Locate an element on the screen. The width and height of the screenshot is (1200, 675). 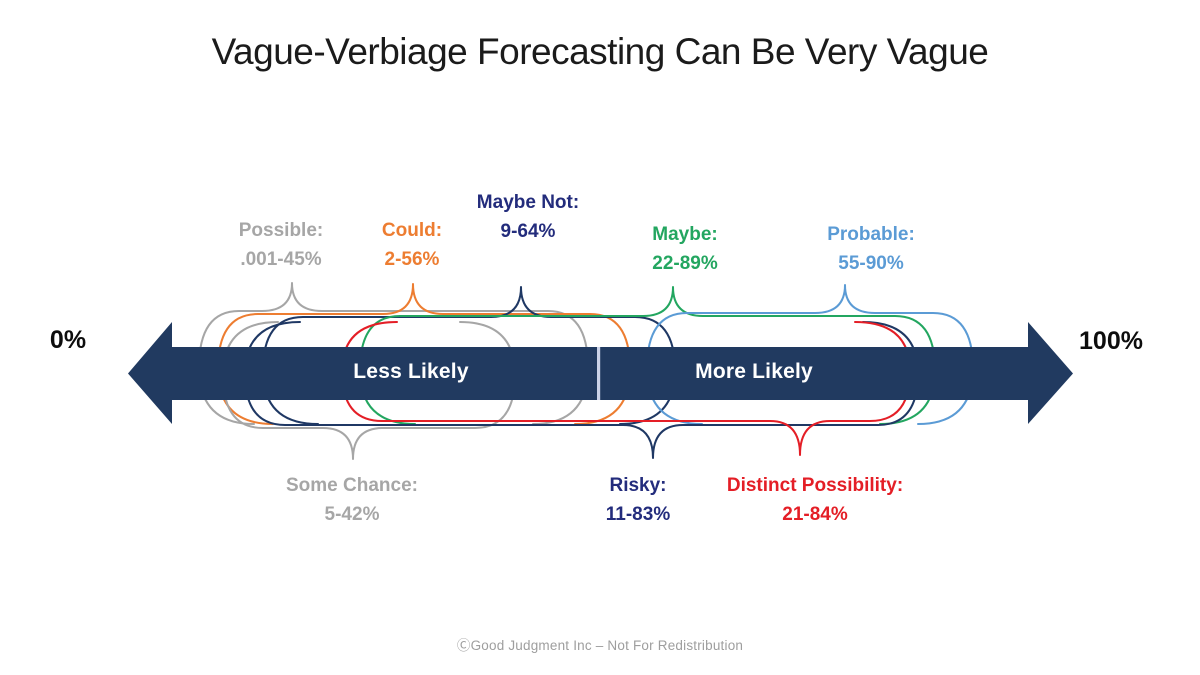
term-could: Could: 2-56% is located at coordinates (412, 245).